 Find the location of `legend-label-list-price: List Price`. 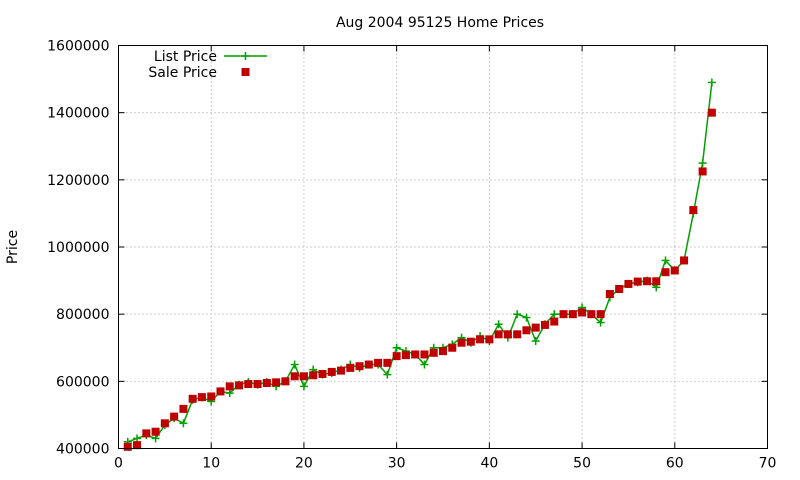

legend-label-list-price: List Price is located at coordinates (185, 57).